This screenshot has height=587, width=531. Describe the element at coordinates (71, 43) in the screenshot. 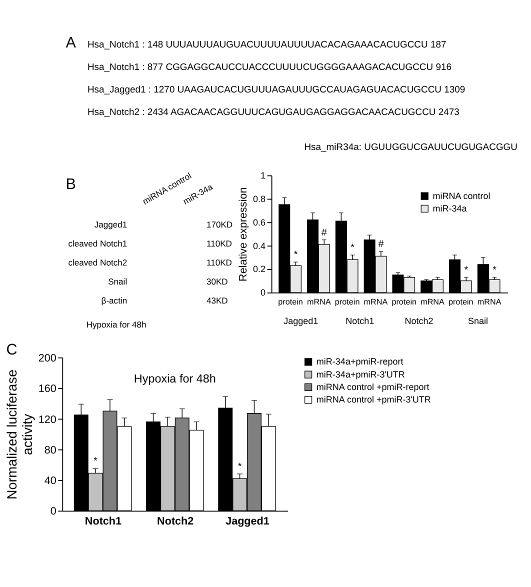

I see `text: A` at that location.